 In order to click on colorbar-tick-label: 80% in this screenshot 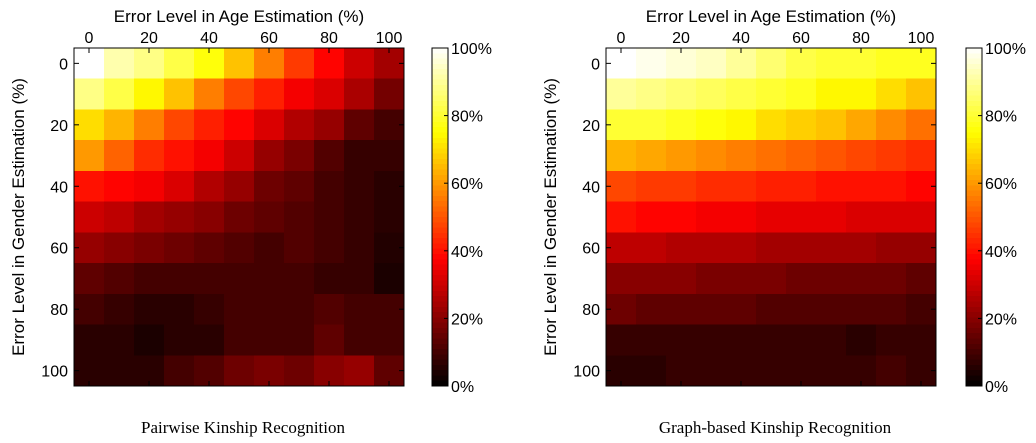, I will do `click(1001, 117)`.